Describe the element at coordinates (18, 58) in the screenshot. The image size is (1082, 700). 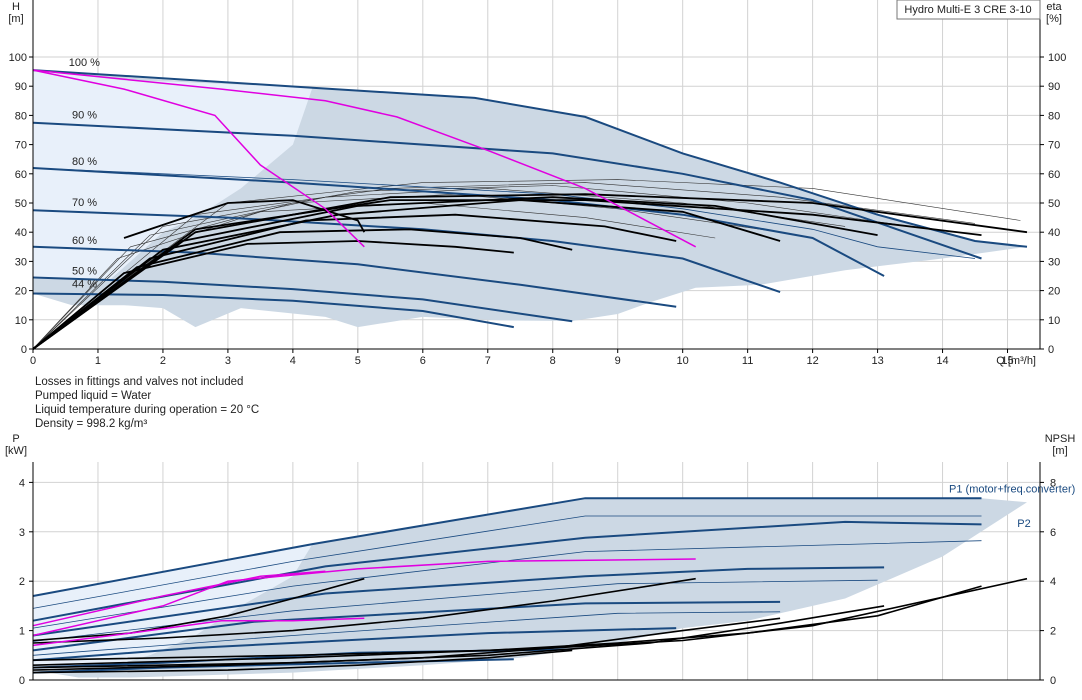
I see `y-tick-label: 100` at that location.